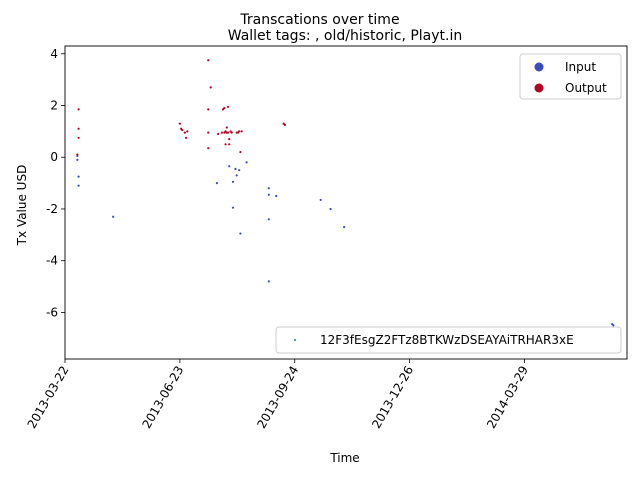 This screenshot has width=640, height=484. What do you see at coordinates (52, 209) in the screenshot?
I see `y-tick-label: -2` at bounding box center [52, 209].